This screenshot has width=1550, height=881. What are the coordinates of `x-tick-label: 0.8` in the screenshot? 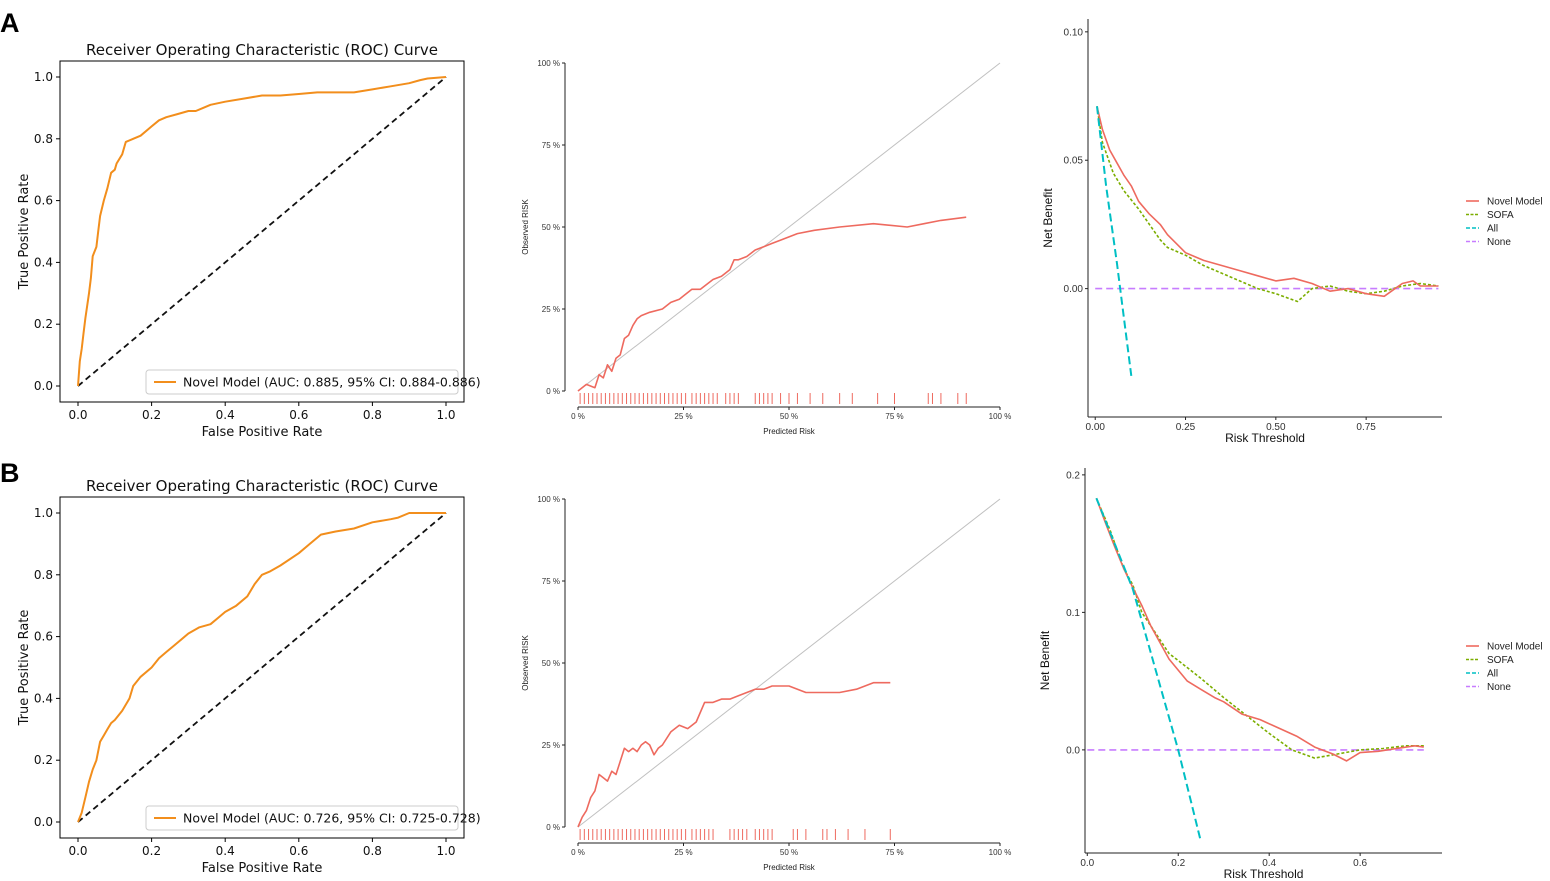 It's located at (372, 415).